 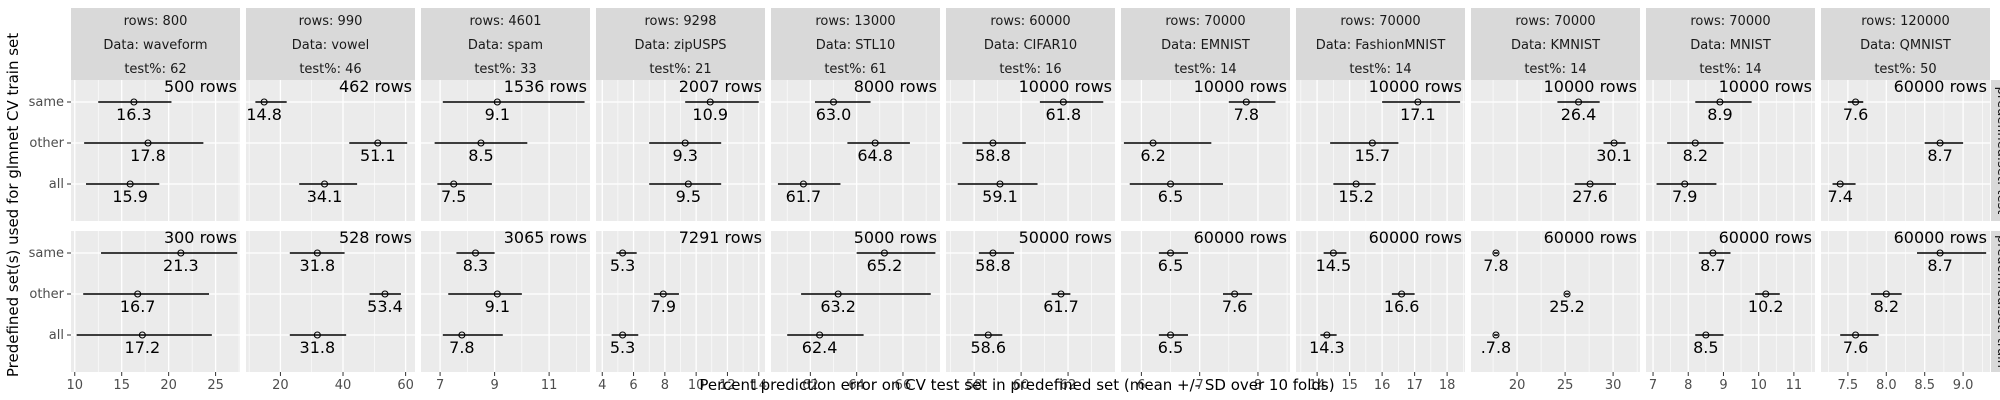 What do you see at coordinates (622, 265) in the screenshot?
I see `value-label: 5.3` at bounding box center [622, 265].